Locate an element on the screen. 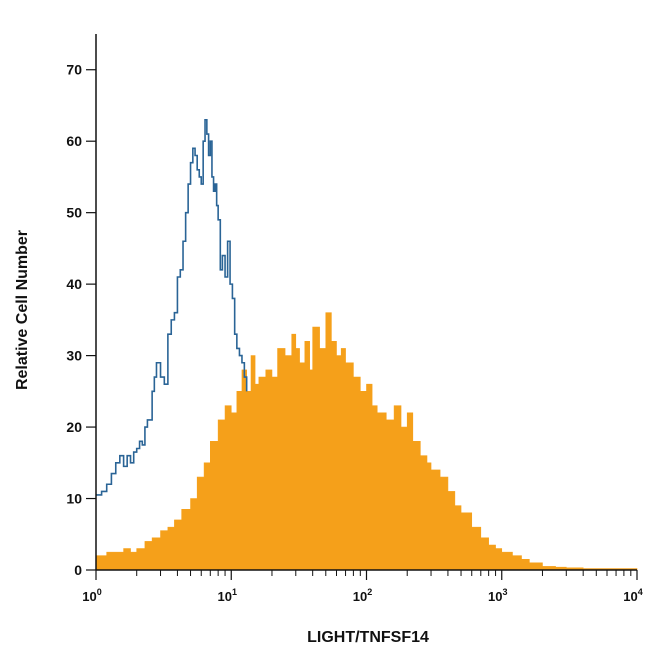 This screenshot has width=650, height=655. x-tick-label: 10² is located at coordinates (362, 595).